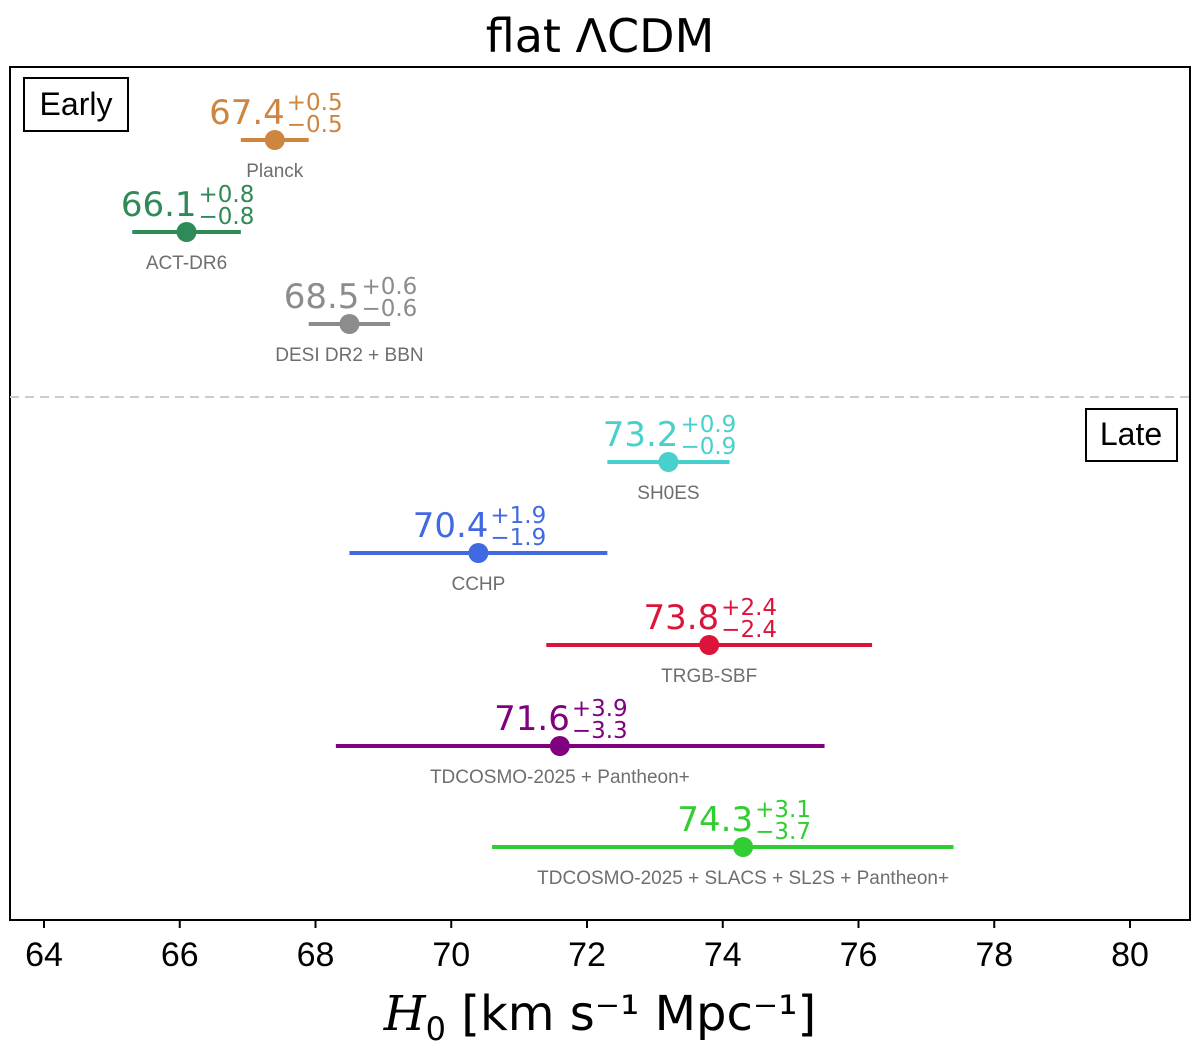  I want to click on value-label: 68.5, so click(322, 297).